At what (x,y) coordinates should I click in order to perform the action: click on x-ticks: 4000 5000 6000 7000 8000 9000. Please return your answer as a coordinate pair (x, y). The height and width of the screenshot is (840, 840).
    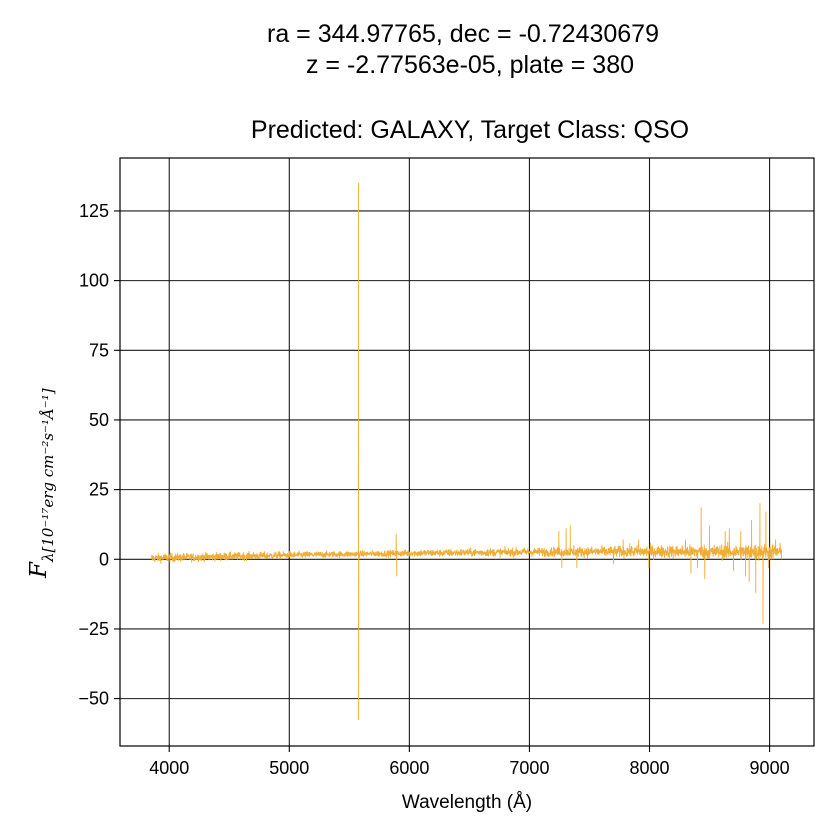
    Looking at the image, I should click on (469, 762).